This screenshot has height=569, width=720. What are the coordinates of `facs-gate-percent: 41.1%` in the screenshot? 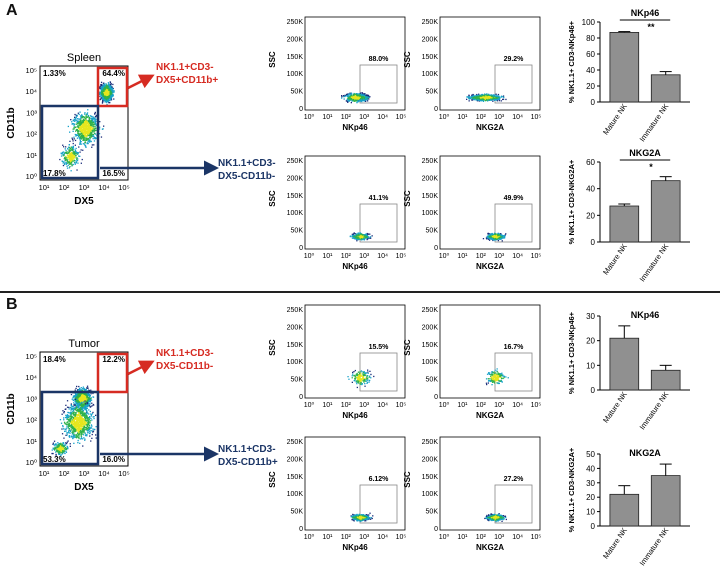 It's located at (379, 198).